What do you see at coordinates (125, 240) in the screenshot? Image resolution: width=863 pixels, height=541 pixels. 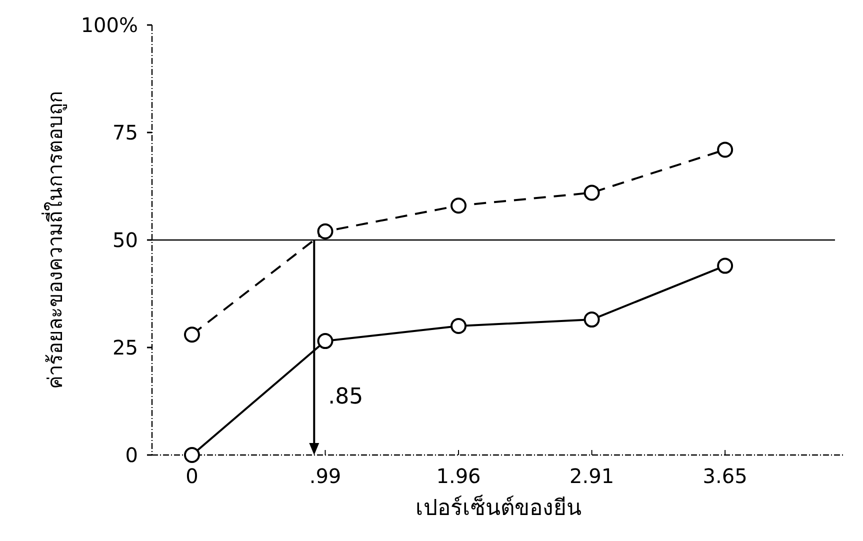 I see `y-tick-label: 50` at bounding box center [125, 240].